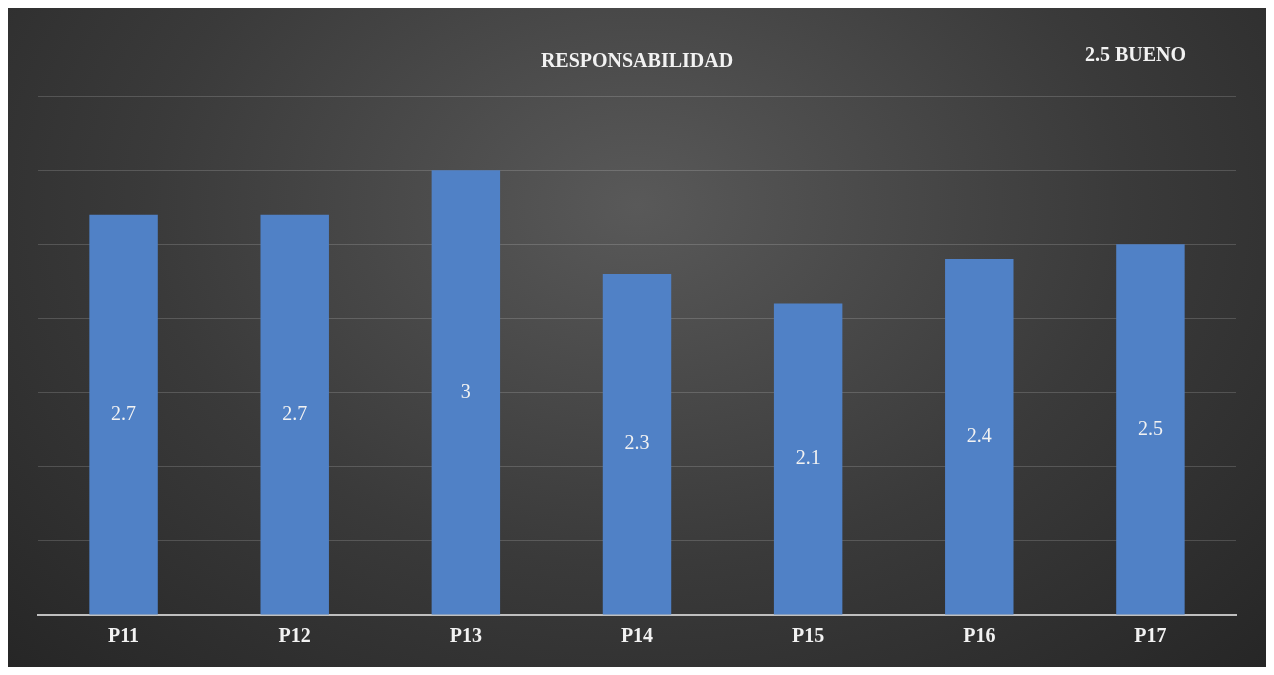 The height and width of the screenshot is (675, 1274). I want to click on data-label: 2.5, so click(1150, 427).